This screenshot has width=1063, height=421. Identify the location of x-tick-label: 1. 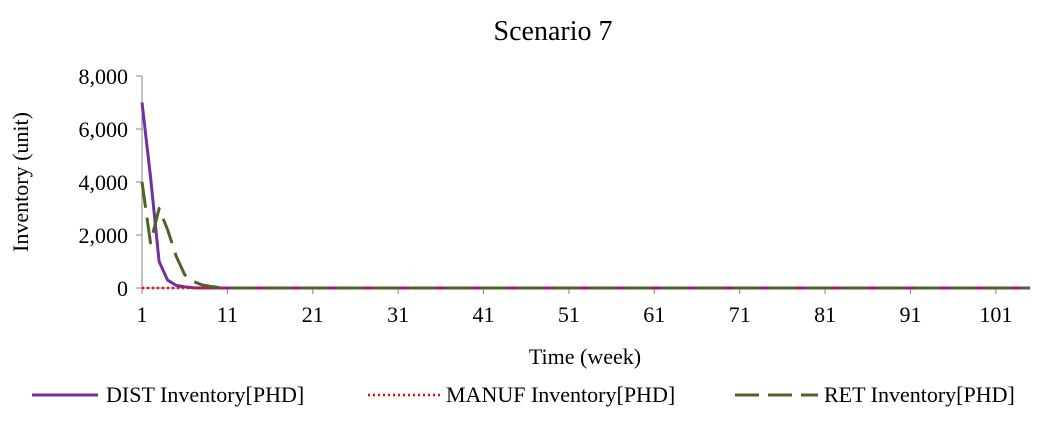
(142, 314).